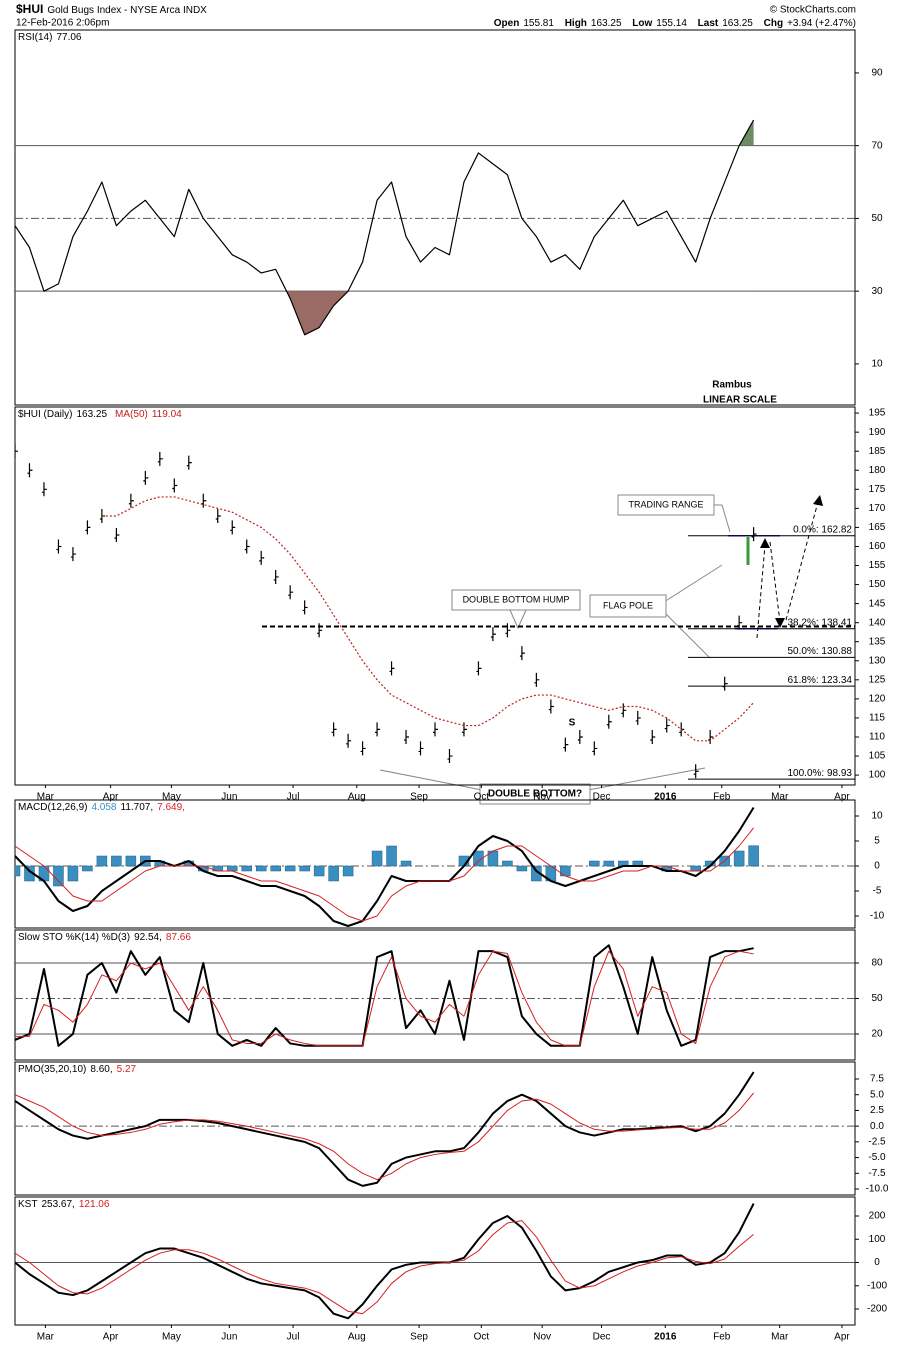 The height and width of the screenshot is (1346, 900). Describe the element at coordinates (62, 23) in the screenshot. I see `header-date: 12-Feb-2016 2:06pm` at that location.